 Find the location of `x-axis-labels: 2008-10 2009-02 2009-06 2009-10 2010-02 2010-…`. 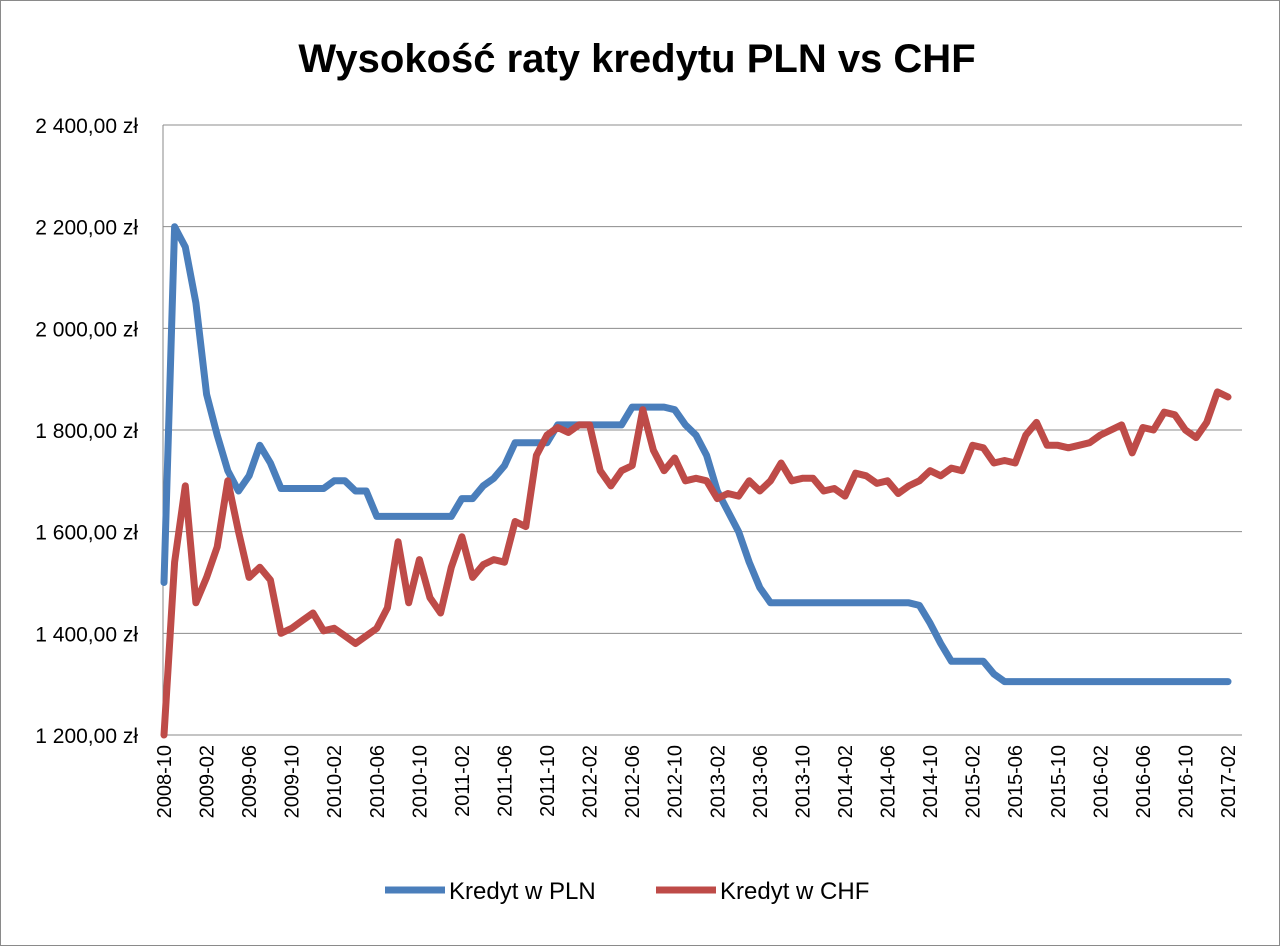

x-axis-labels: 2008-10 2009-02 2009-06 2009-10 2010-02 2010-… is located at coordinates (697, 781).